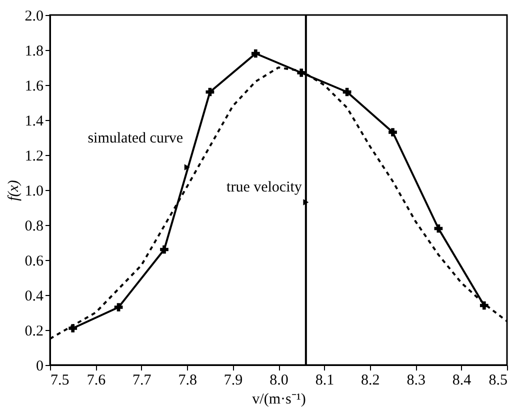 The width and height of the screenshot is (520, 411). Describe the element at coordinates (34, 262) in the screenshot. I see `y-tick-label: 0.6` at that location.